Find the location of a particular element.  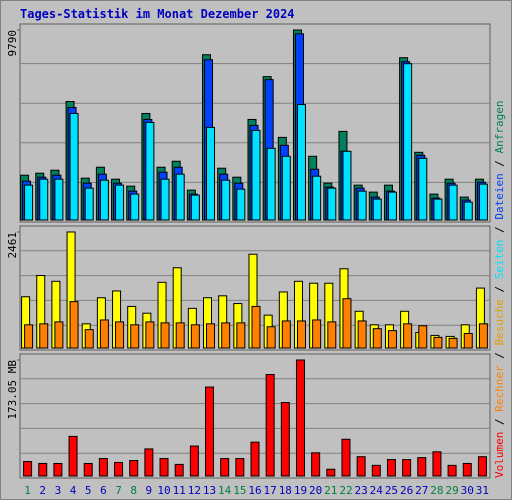

x-tick-label: 21 is located at coordinates (330, 490).